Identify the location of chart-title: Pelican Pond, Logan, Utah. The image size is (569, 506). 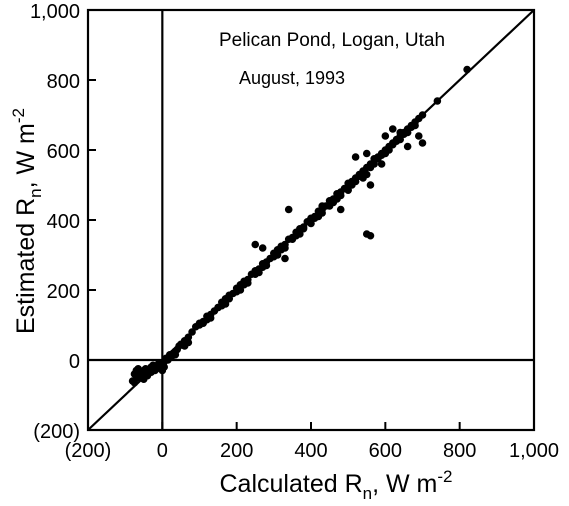
(332, 40).